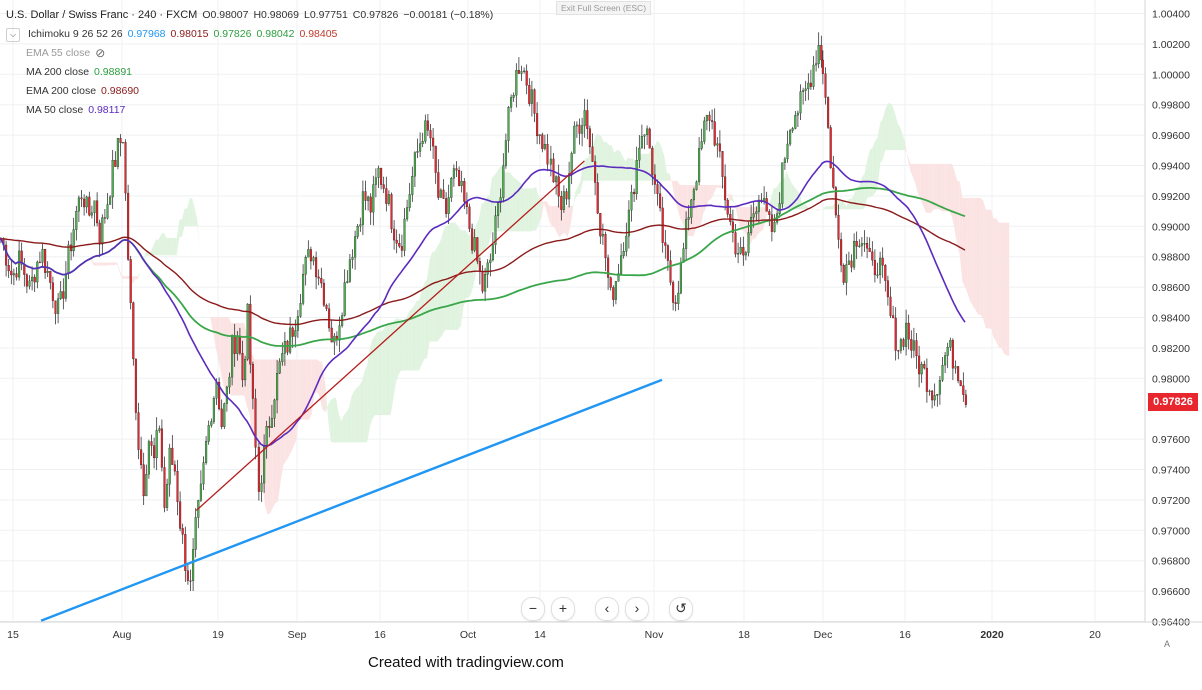 This screenshot has height=690, width=1202. What do you see at coordinates (100, 53) in the screenshot?
I see `hidden-eye-icon: ⊘` at bounding box center [100, 53].